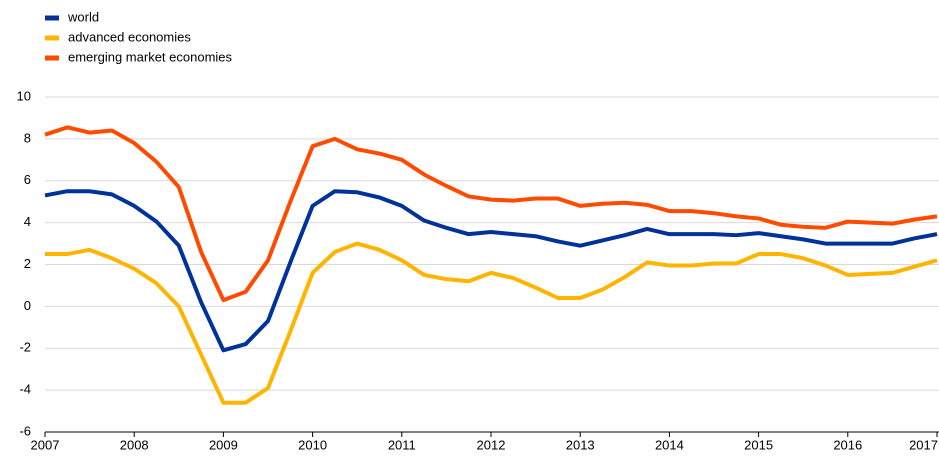 This screenshot has height=456, width=939. I want to click on y-tick-label: 2, so click(27, 263).